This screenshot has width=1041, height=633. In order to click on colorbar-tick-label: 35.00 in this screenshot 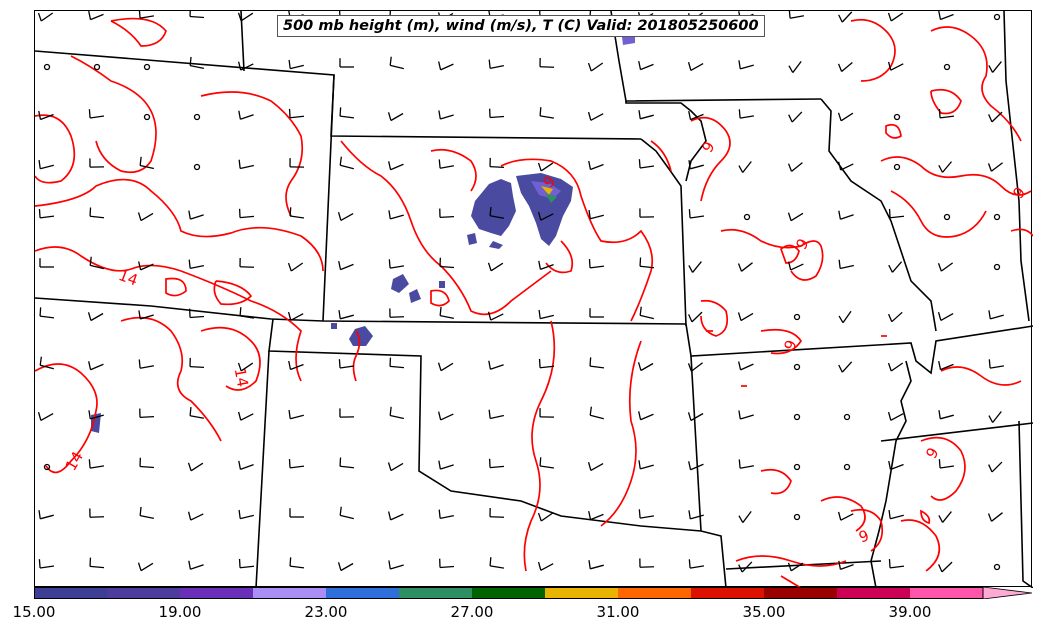, I will do `click(764, 612)`.